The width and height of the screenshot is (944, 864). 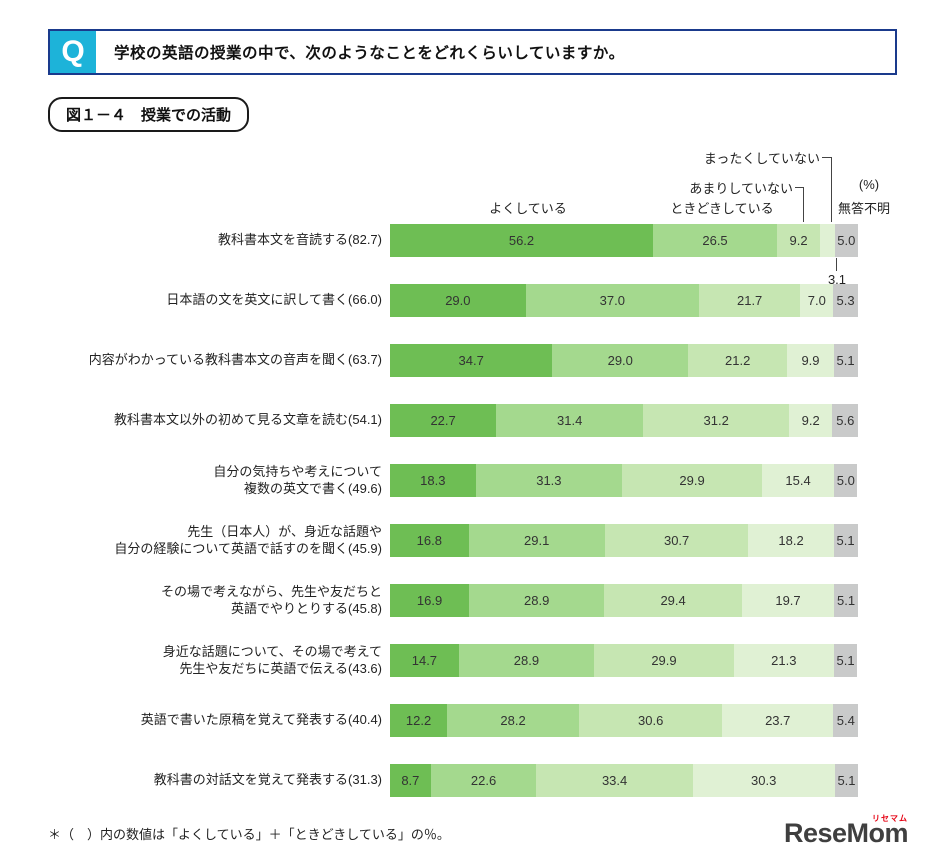 I want to click on bar-segment: 34.7, so click(x=471, y=360).